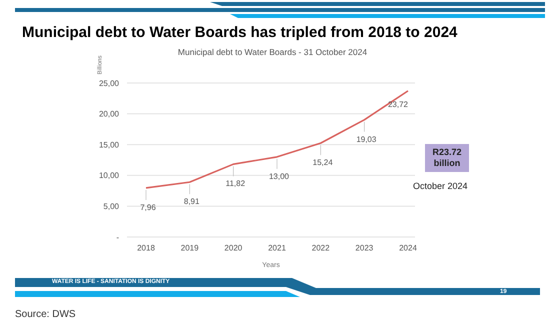 Image resolution: width=555 pixels, height=329 pixels. What do you see at coordinates (109, 114) in the screenshot?
I see `y-tick-label: 20,00` at bounding box center [109, 114].